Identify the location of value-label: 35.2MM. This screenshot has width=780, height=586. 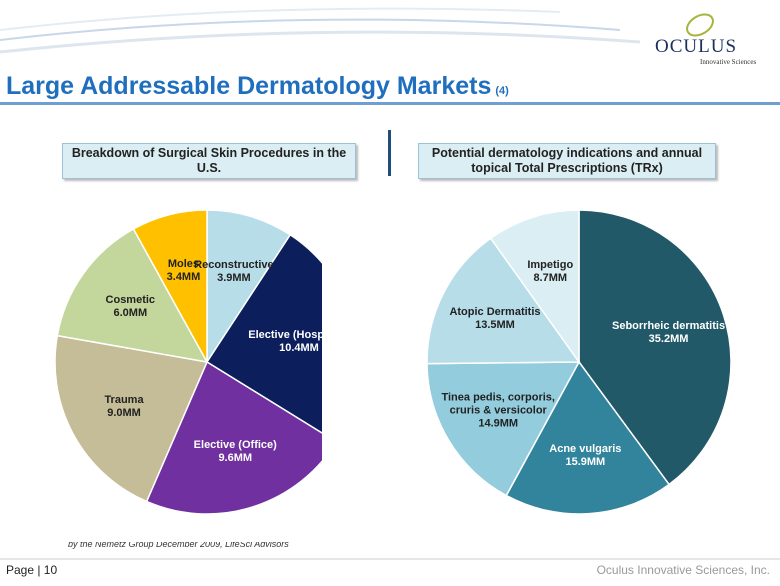
(668, 338).